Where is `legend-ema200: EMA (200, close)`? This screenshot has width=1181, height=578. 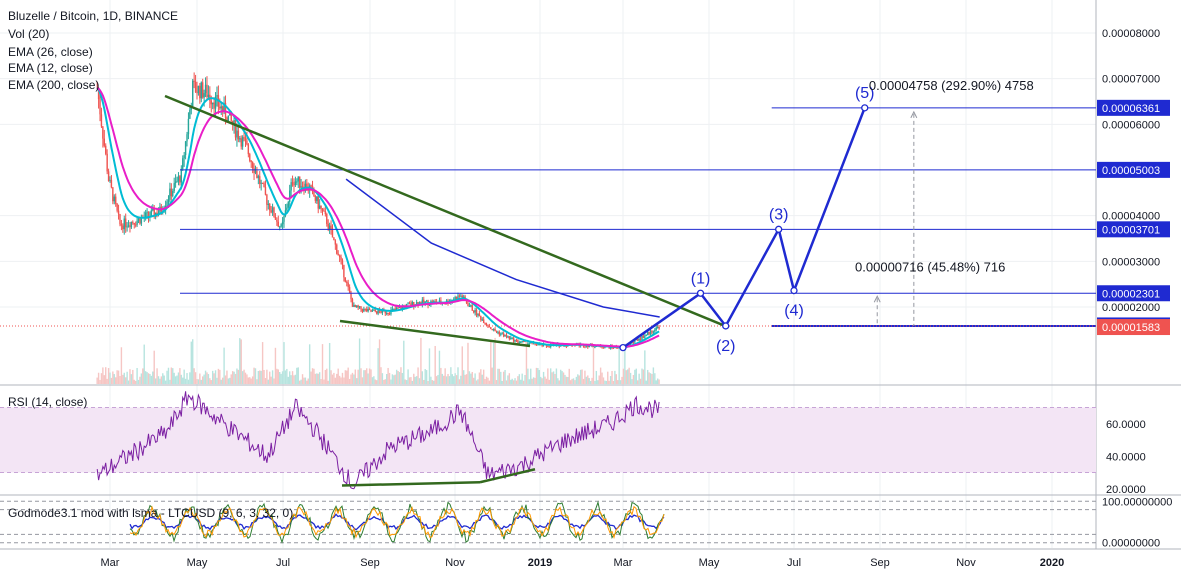 legend-ema200: EMA (200, close) is located at coordinates (54, 85).